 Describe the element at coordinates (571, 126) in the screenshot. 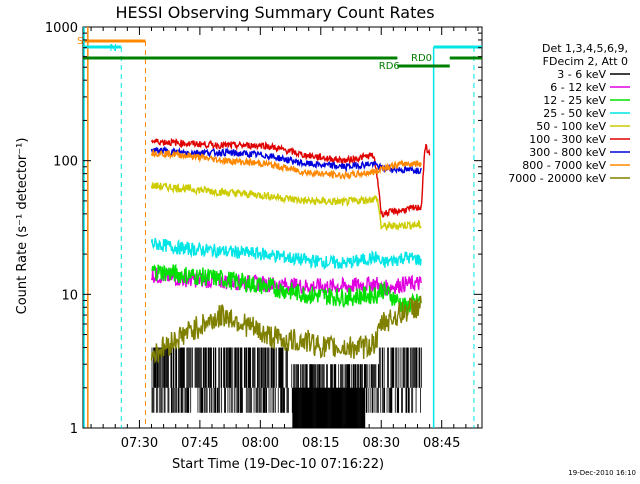

I see `legend-label: 50 - 100 keV` at that location.